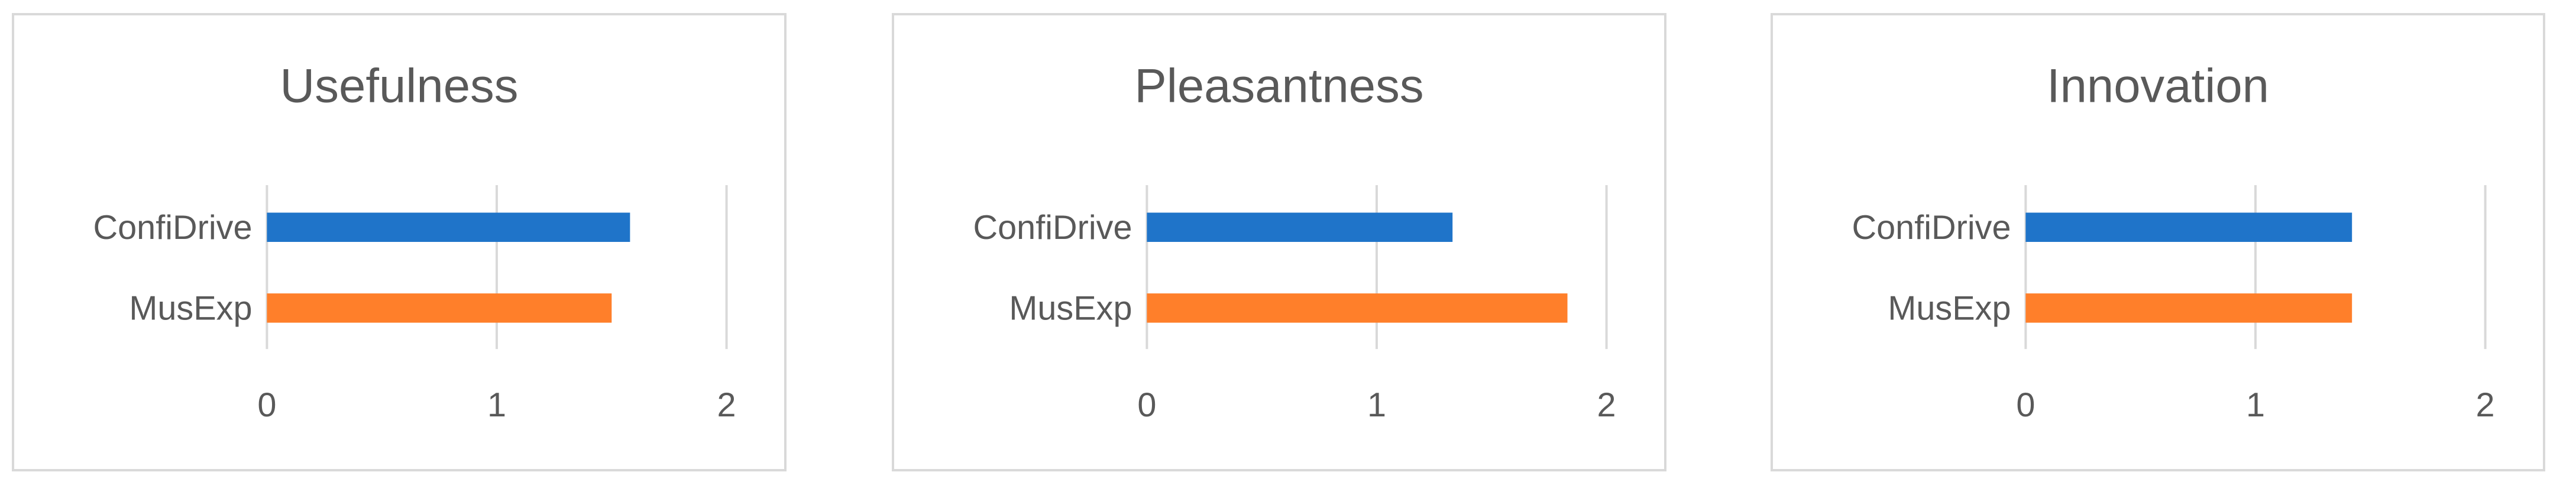 The height and width of the screenshot is (485, 2576). I want to click on chart-title: Innovation, so click(2158, 86).